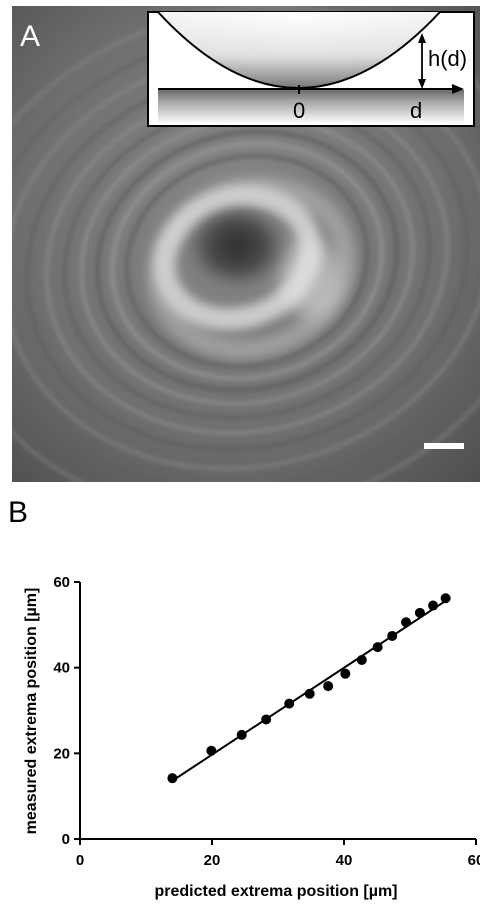 The image size is (480, 904). I want to click on y-tick-label: 60, so click(61, 582).